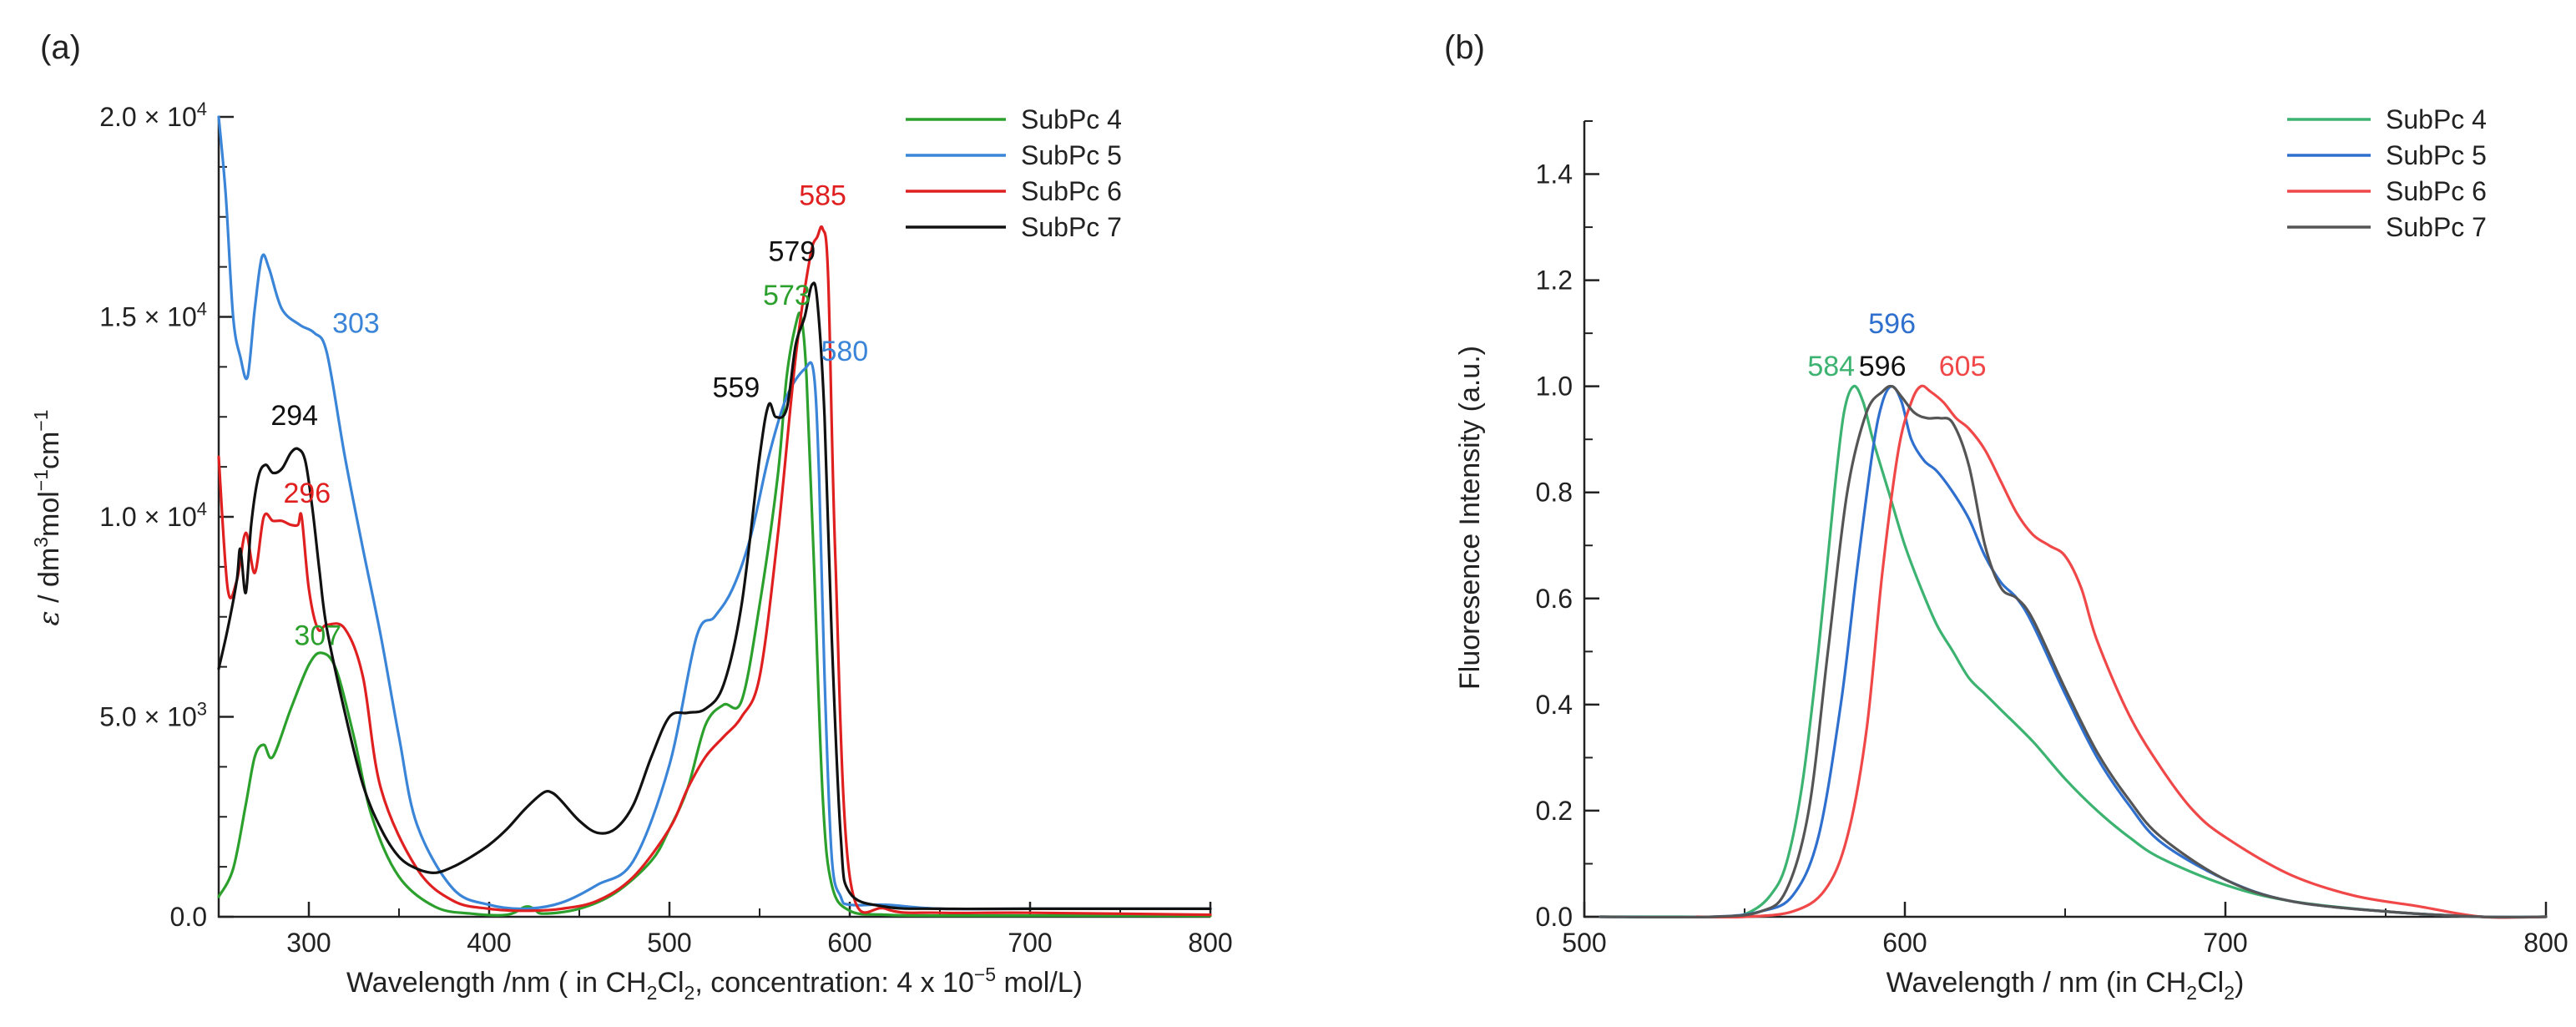 This screenshot has height=1027, width=2576. What do you see at coordinates (1470, 518) in the screenshot?
I see `panel-b-y-axis-label: Fluoresence Intensity (a.u.)` at bounding box center [1470, 518].